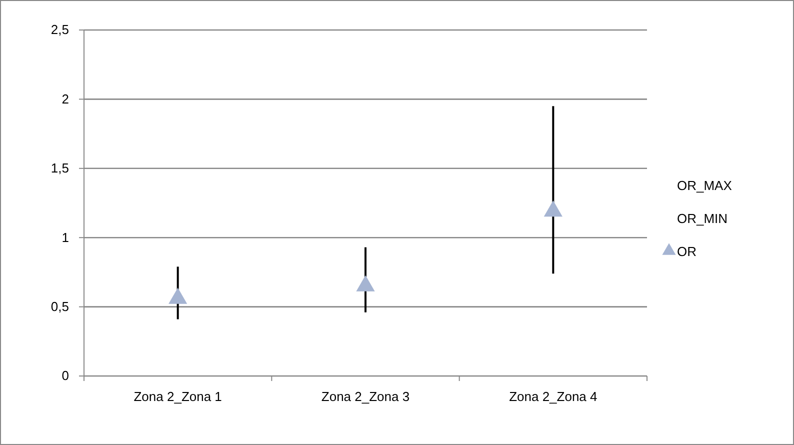  Describe the element at coordinates (59, 30) in the screenshot. I see `y-tick-label: 2,5` at that location.